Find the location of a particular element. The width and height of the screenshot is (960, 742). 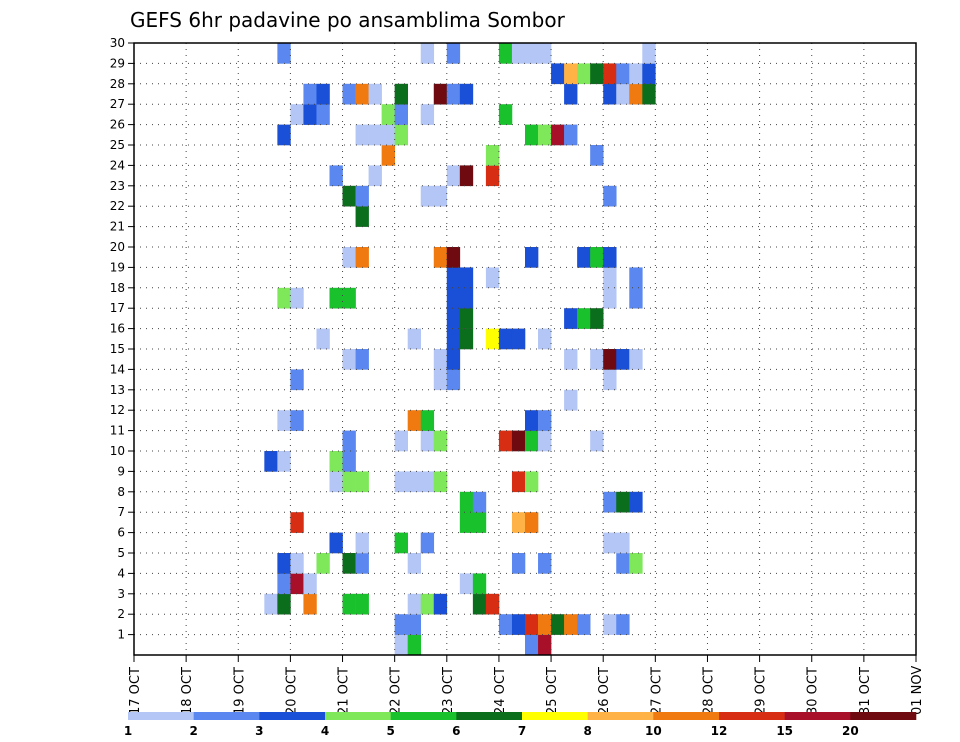

legend-tick-label: 6 is located at coordinates (456, 731).